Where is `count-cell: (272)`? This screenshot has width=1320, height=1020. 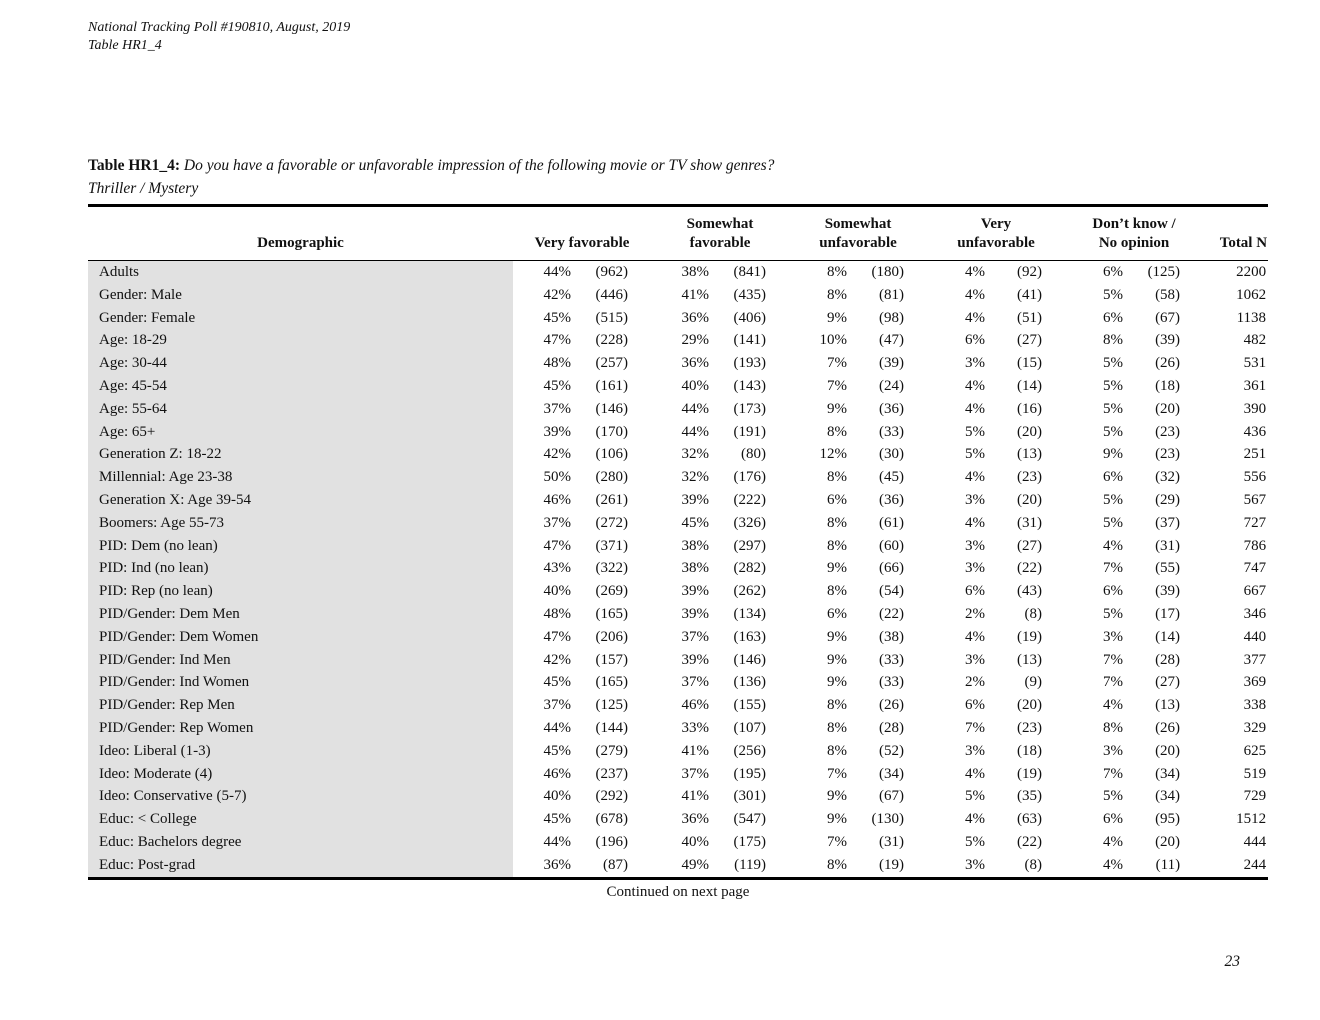
count-cell: (272) is located at coordinates (612, 522).